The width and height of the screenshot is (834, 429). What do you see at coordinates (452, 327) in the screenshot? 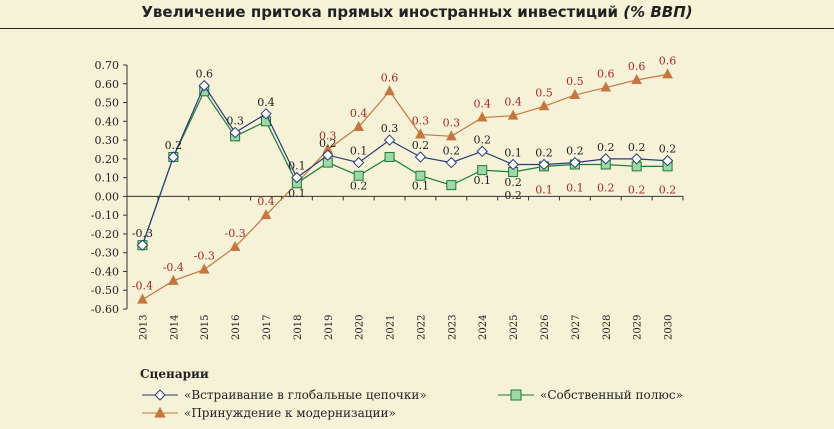
I see `x-tick-label: 2023` at bounding box center [452, 327].